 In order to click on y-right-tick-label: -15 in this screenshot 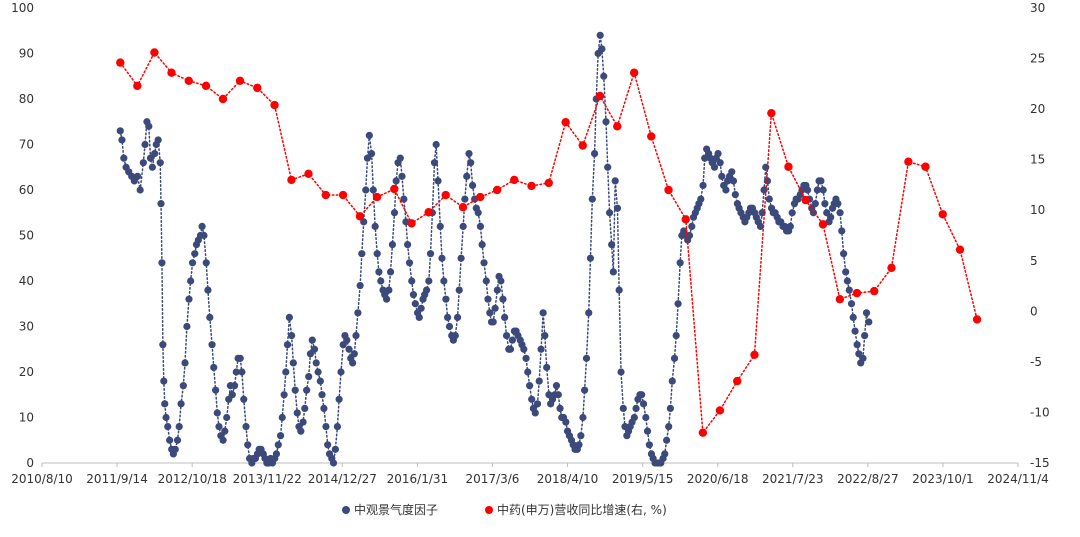, I will do `click(1040, 463)`.